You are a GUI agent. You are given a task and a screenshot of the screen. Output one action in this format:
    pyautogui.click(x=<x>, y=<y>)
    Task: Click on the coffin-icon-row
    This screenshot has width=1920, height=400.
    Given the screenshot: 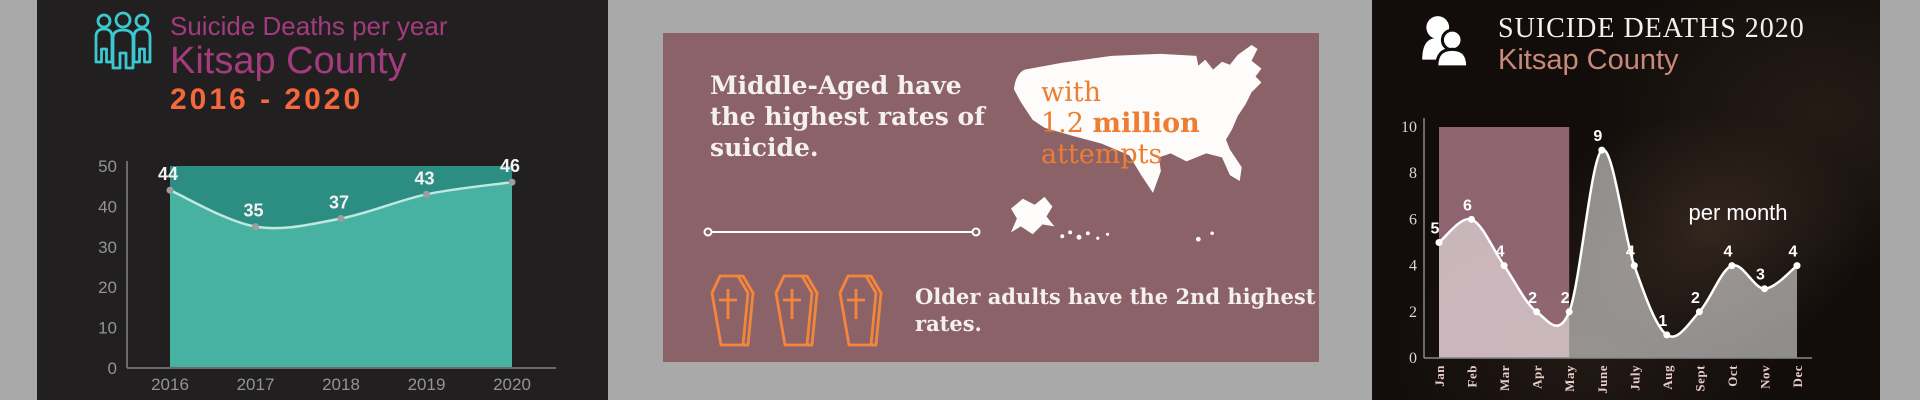 What is the action you would take?
    pyautogui.click(x=795, y=311)
    